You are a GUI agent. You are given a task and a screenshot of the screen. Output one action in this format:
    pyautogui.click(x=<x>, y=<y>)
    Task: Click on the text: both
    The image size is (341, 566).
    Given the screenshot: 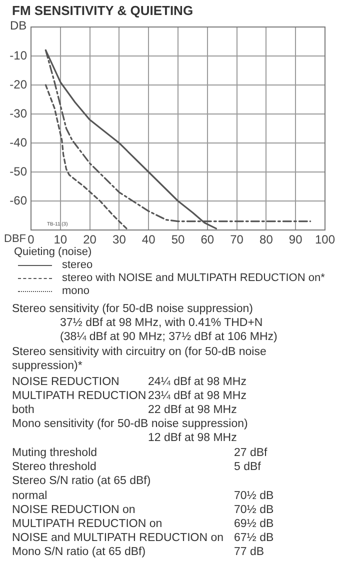 What is the action you would take?
    pyautogui.click(x=23, y=410)
    